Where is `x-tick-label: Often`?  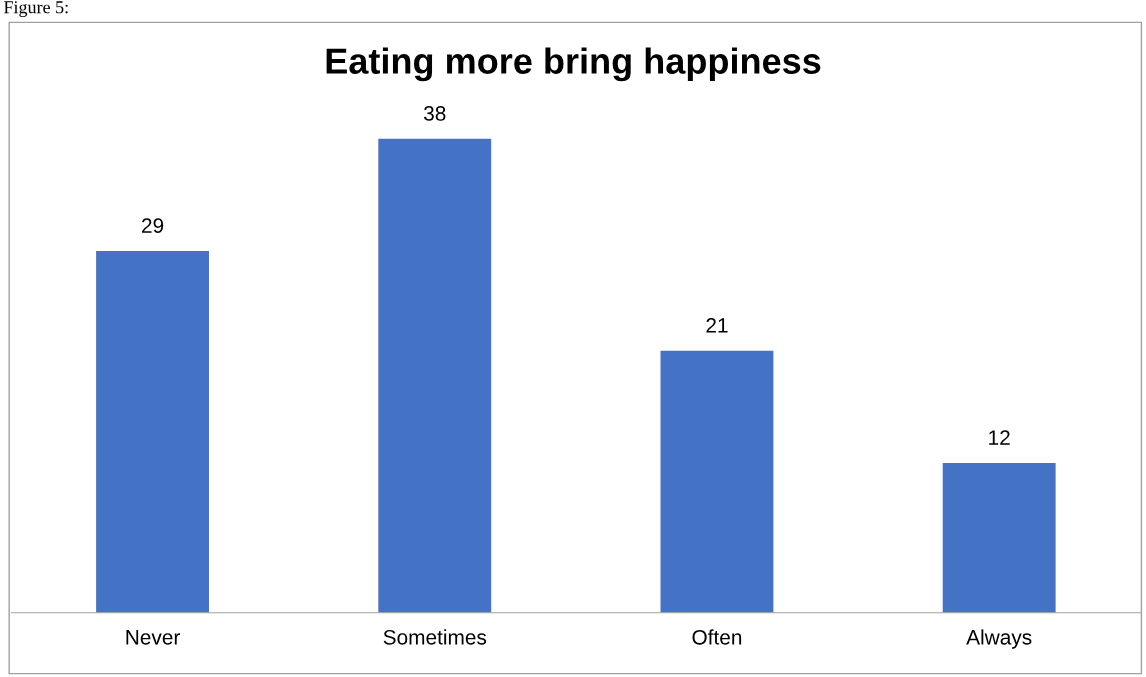 x-tick-label: Often is located at coordinates (717, 637).